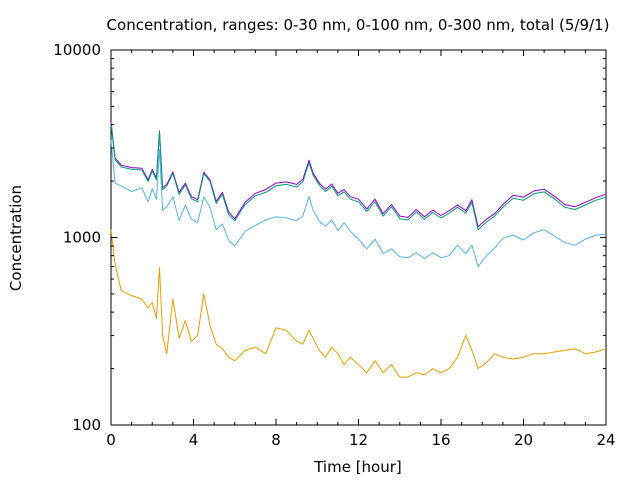 Image resolution: width=640 pixels, height=480 pixels. What do you see at coordinates (82, 238) in the screenshot?
I see `y-tick-label: 1000` at bounding box center [82, 238].